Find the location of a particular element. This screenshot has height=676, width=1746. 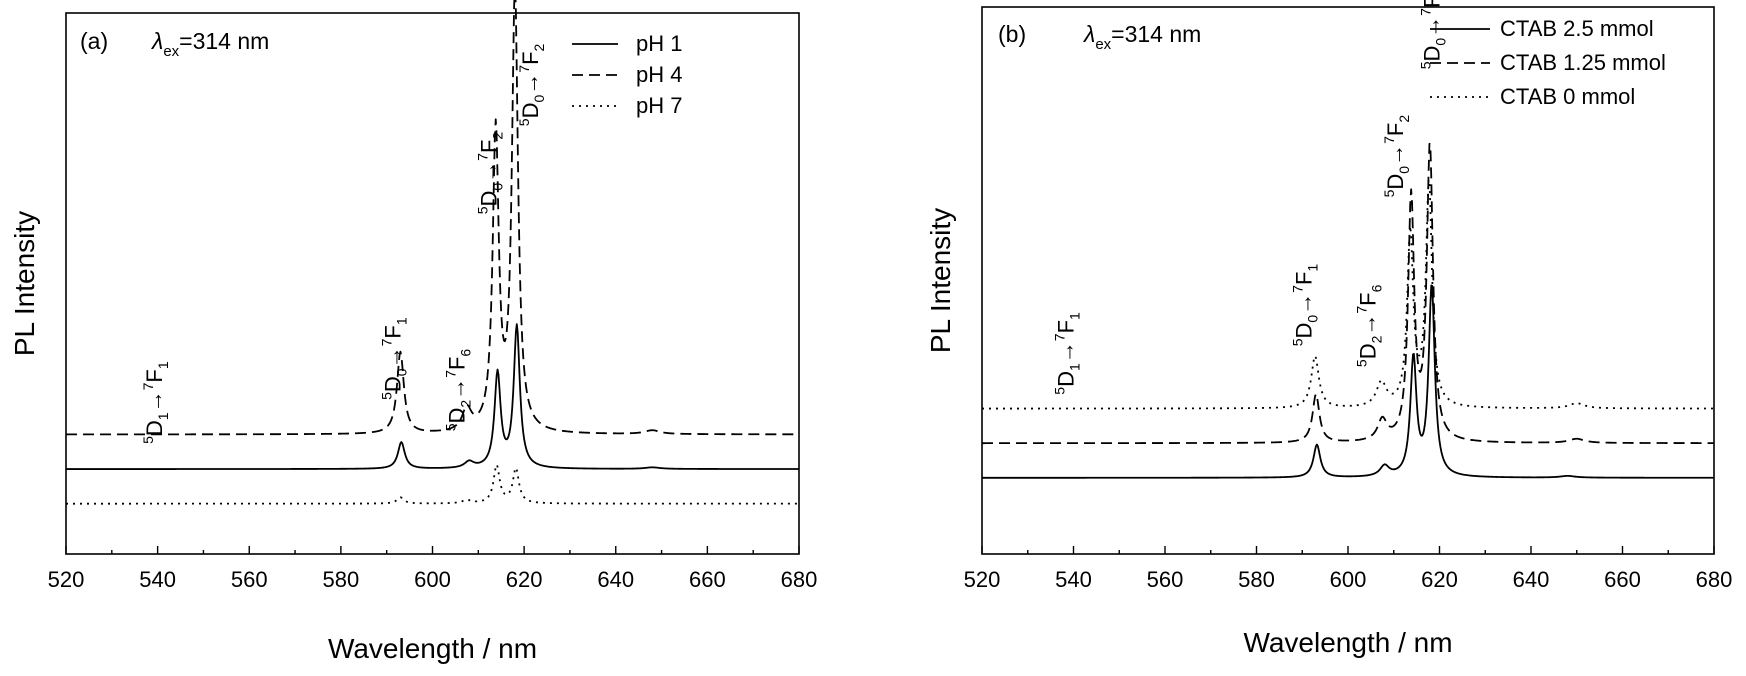

legend: CTAB 2.5 mmol CTAB 1.25 mmol CTAB 0 mmol is located at coordinates (1548, 62).